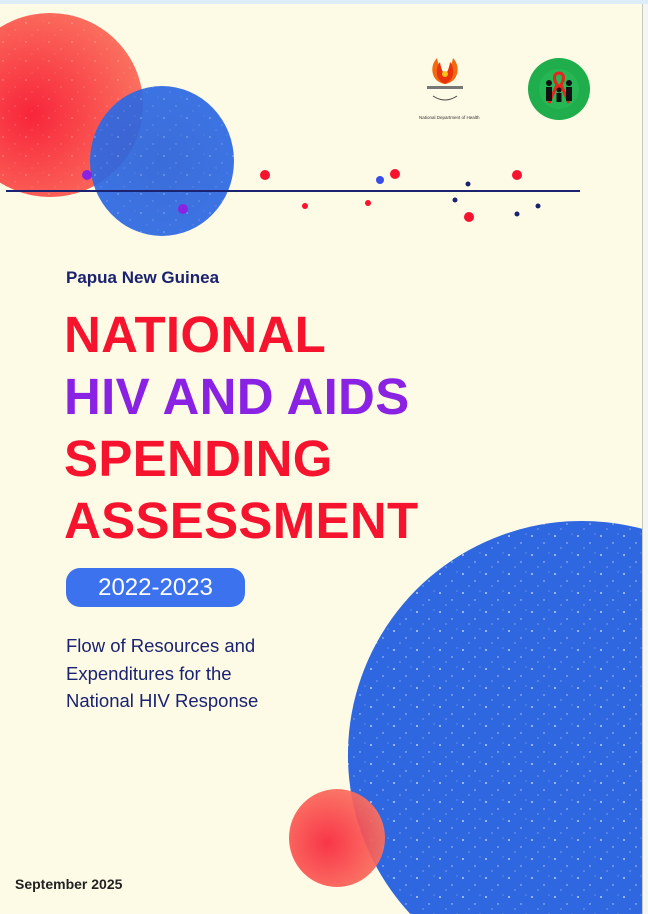 Image resolution: width=648 pixels, height=914 pixels. What do you see at coordinates (69, 884) in the screenshot?
I see `publication-date: September 2025` at bounding box center [69, 884].